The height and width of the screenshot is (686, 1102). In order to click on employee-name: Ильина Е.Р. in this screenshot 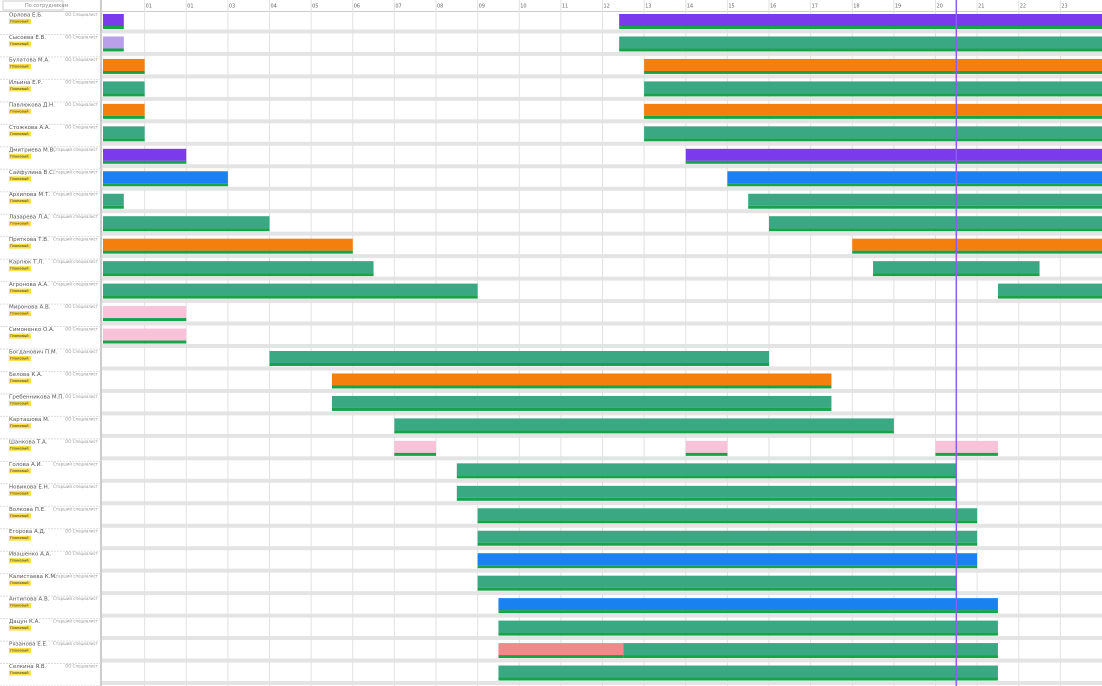, I will do `click(26, 83)`.